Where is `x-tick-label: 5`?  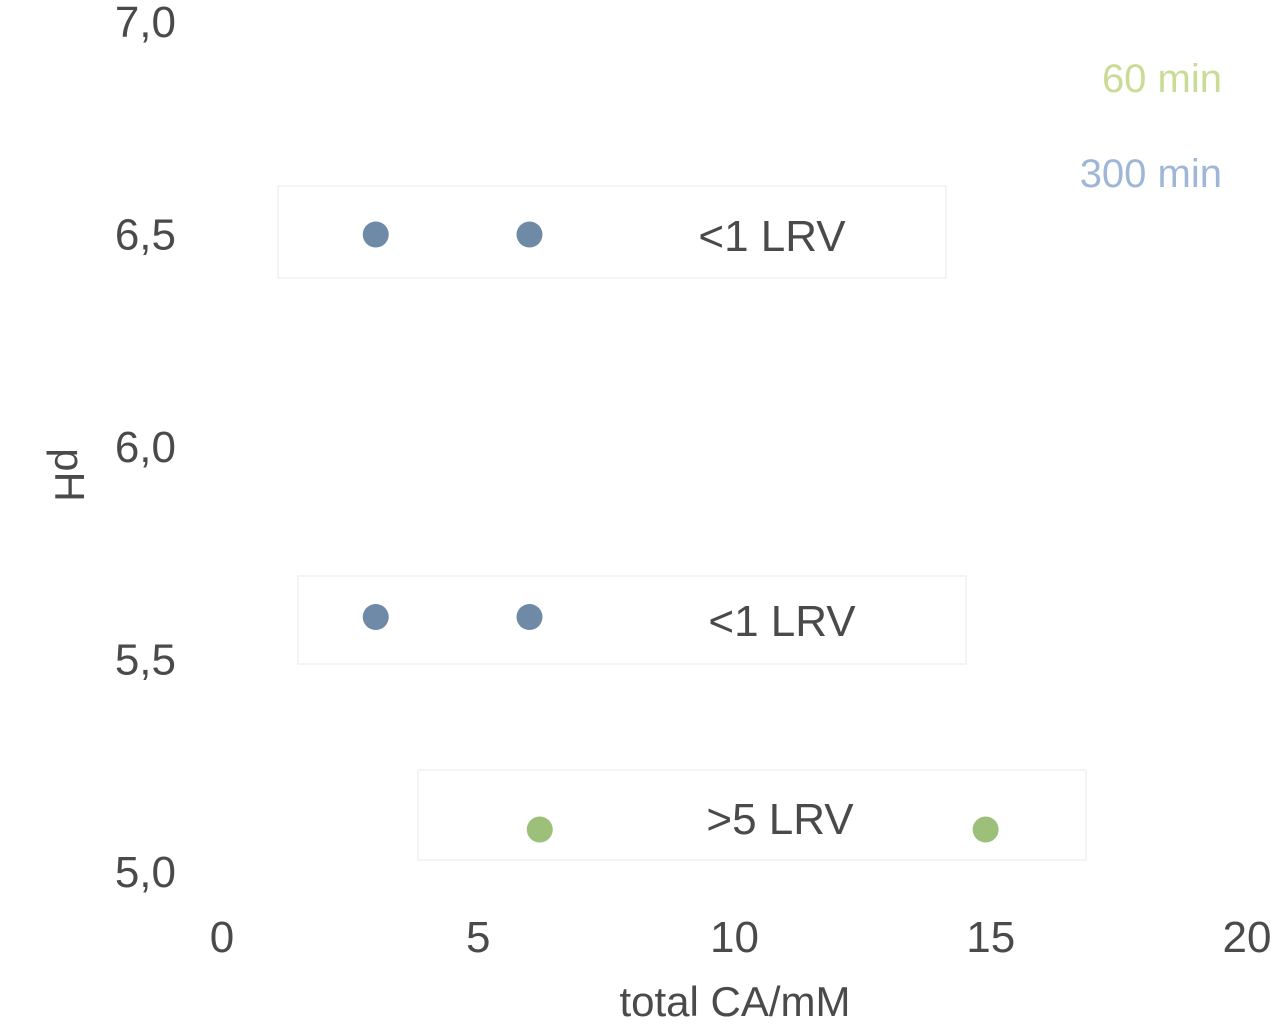 x-tick-label: 5 is located at coordinates (478, 937).